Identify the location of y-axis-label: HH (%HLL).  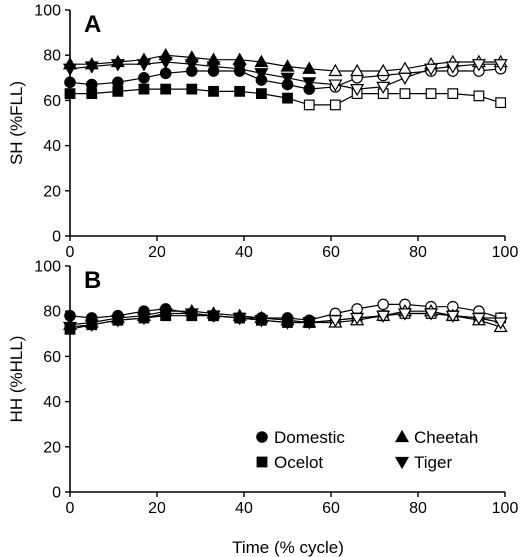
(16, 379).